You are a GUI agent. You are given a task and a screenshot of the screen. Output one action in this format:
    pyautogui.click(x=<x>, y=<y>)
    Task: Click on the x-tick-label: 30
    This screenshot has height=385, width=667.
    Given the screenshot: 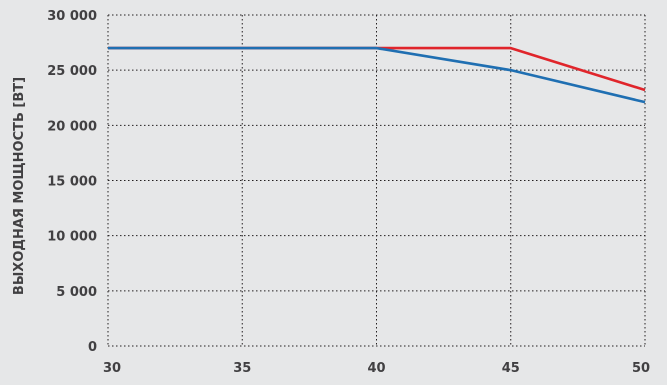 What is the action you would take?
    pyautogui.click(x=112, y=368)
    